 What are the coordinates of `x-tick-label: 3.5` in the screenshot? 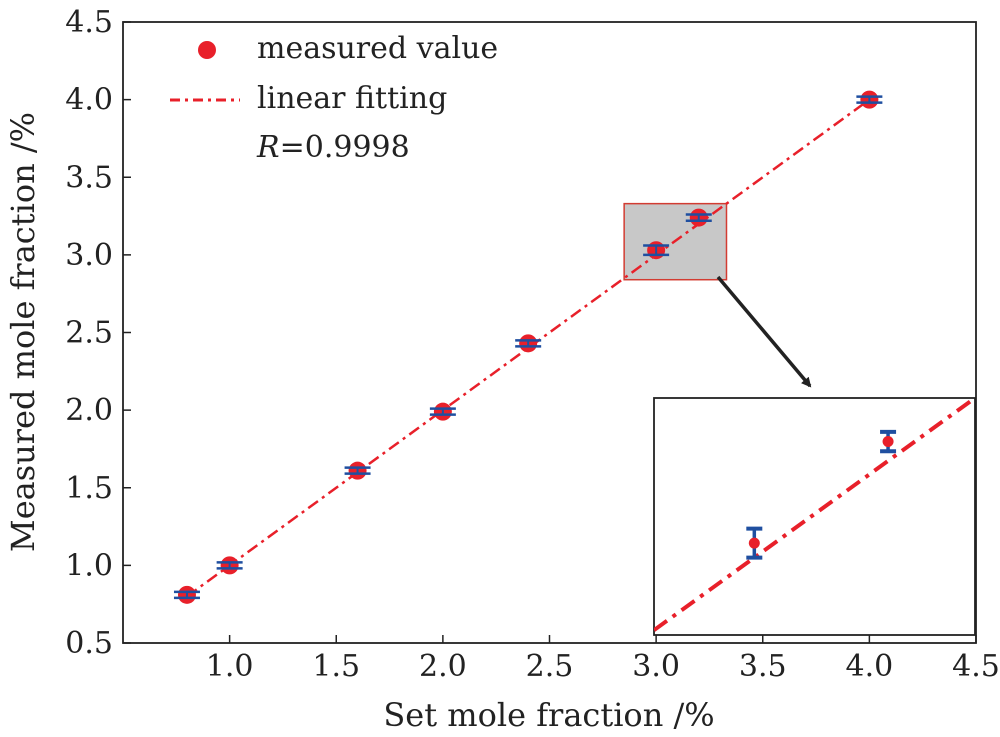 It's located at (763, 666).